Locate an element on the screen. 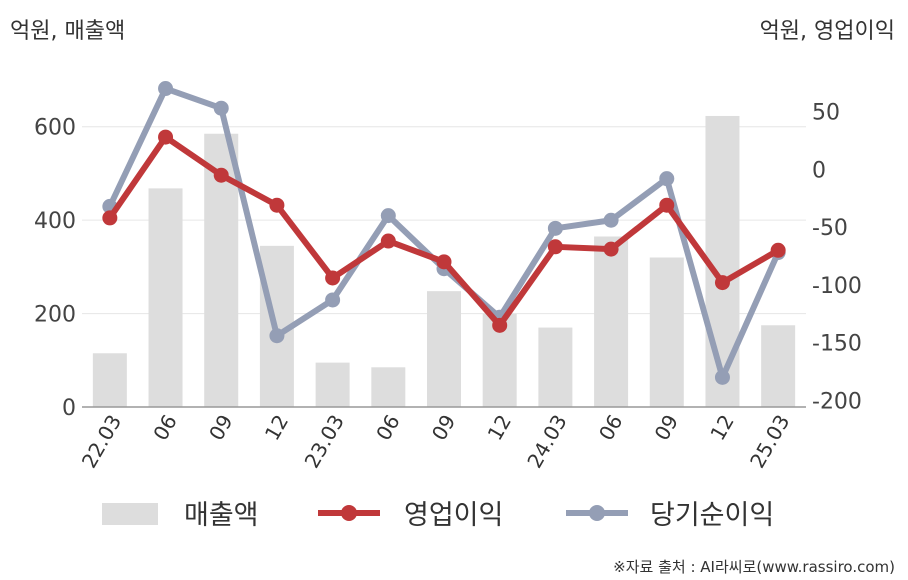 The width and height of the screenshot is (908, 580). left-tick-label: 200 is located at coordinates (55, 315).